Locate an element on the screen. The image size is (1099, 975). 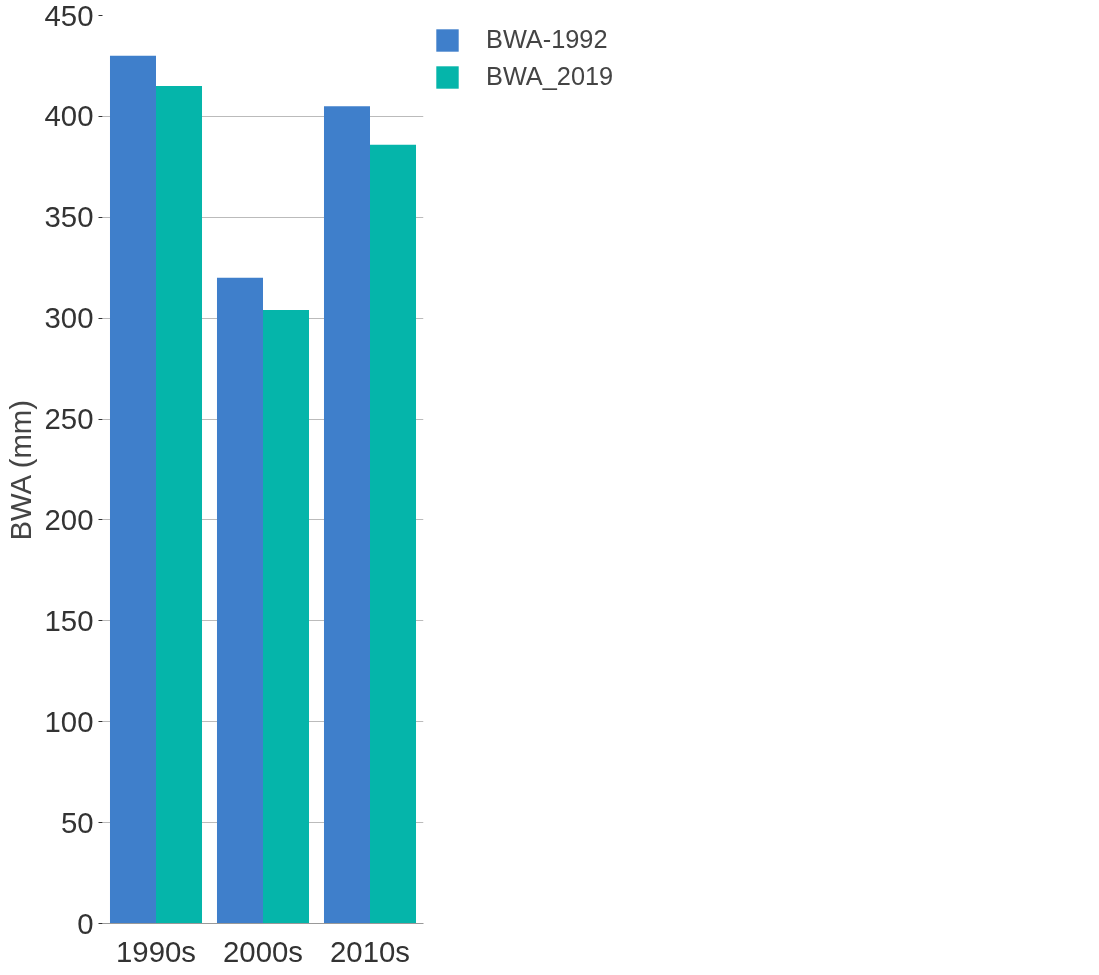
y-tick-label: 400 is located at coordinates (69, 116).